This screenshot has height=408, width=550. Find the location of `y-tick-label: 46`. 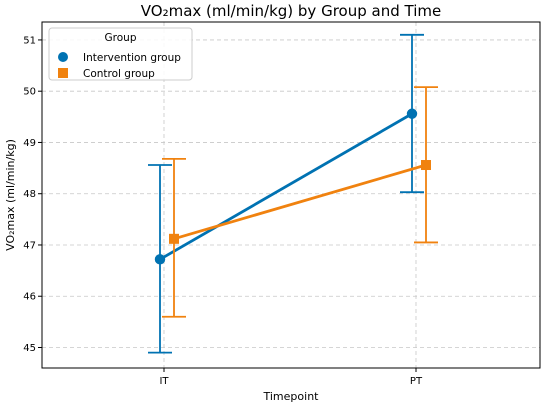

y-tick-label: 46 is located at coordinates (29, 297).